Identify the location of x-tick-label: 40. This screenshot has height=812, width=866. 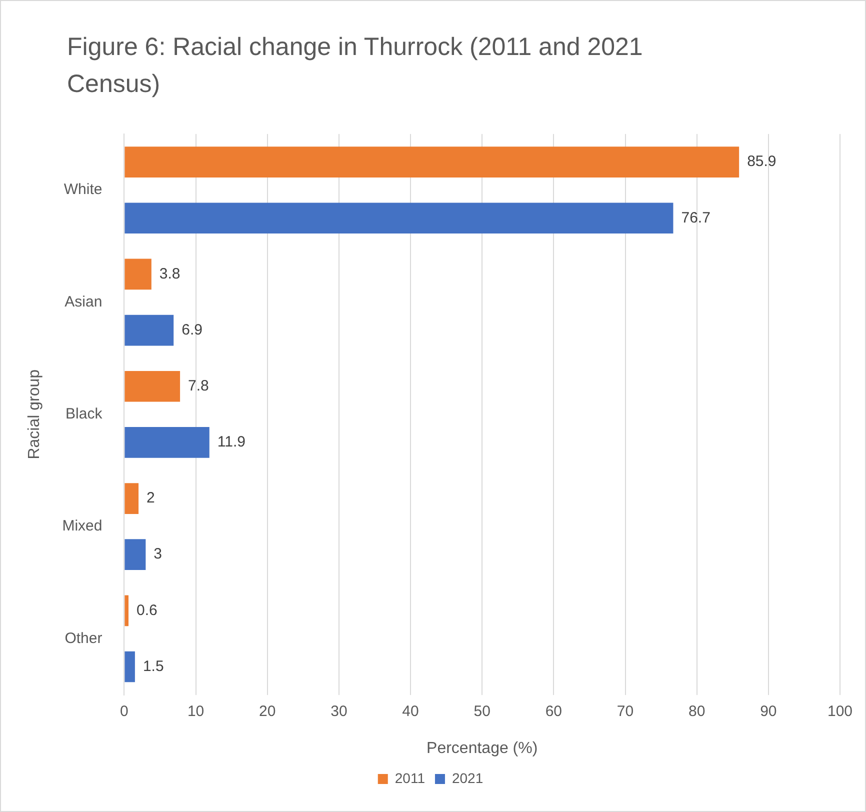
(410, 711).